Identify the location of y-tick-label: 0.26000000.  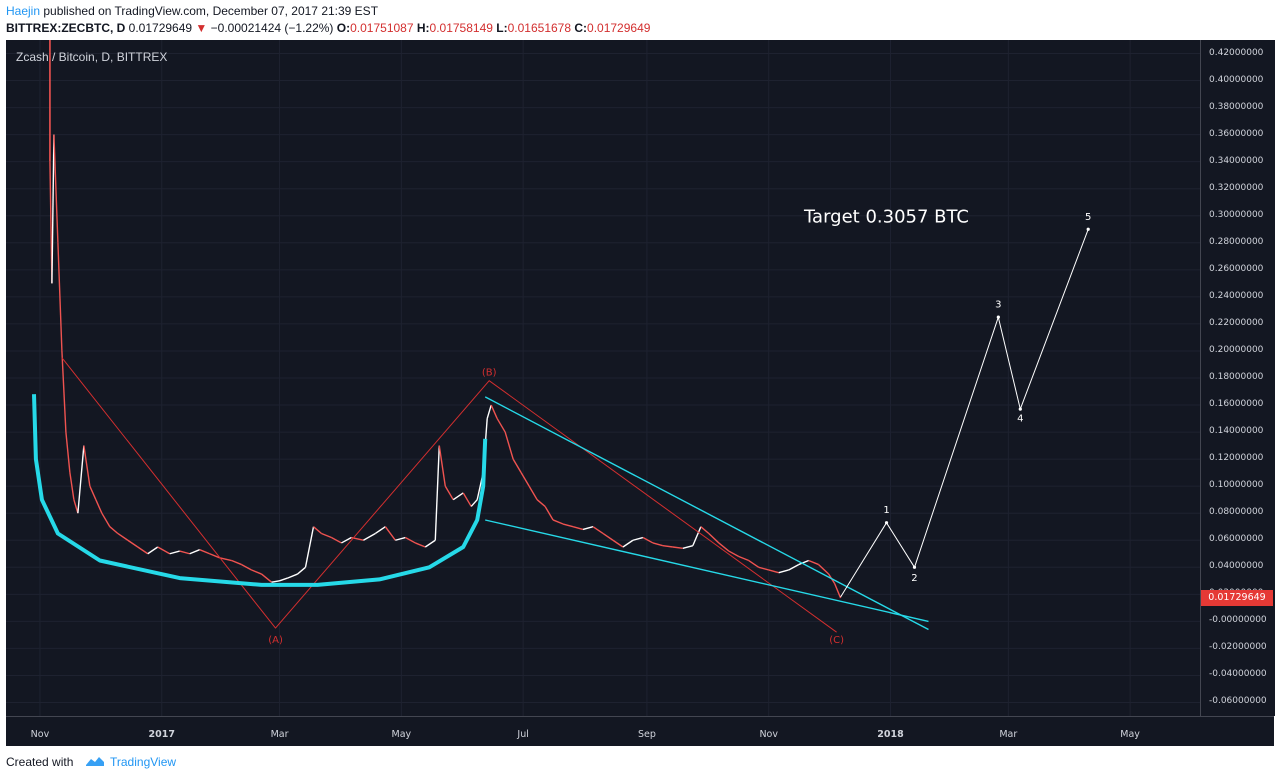
(1236, 268).